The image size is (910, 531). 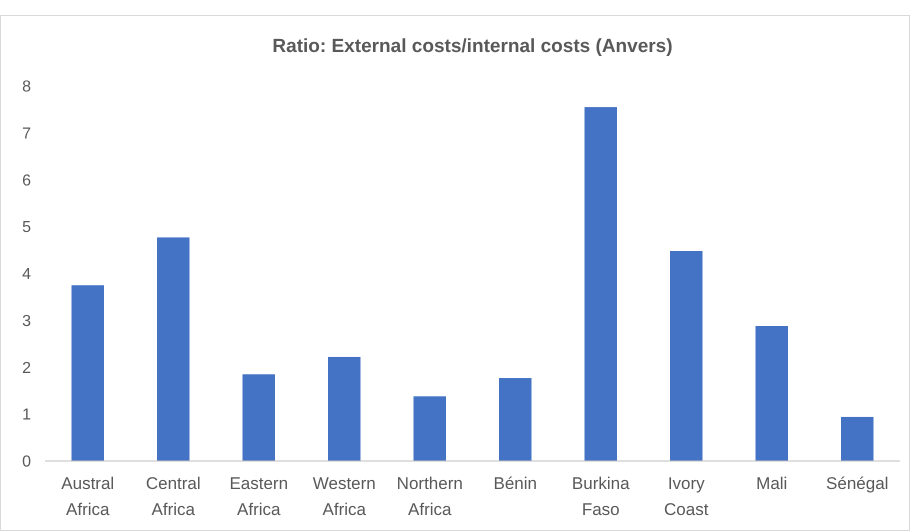 I want to click on y-tick-label: 1, so click(x=27, y=415).